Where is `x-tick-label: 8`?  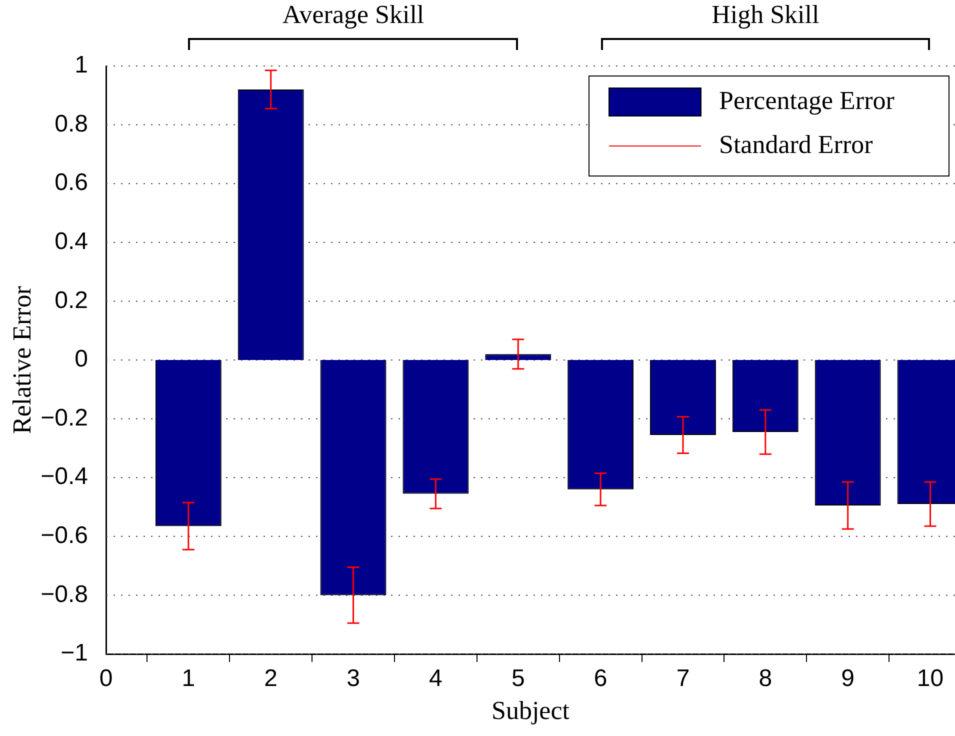
x-tick-label: 8 is located at coordinates (765, 678).